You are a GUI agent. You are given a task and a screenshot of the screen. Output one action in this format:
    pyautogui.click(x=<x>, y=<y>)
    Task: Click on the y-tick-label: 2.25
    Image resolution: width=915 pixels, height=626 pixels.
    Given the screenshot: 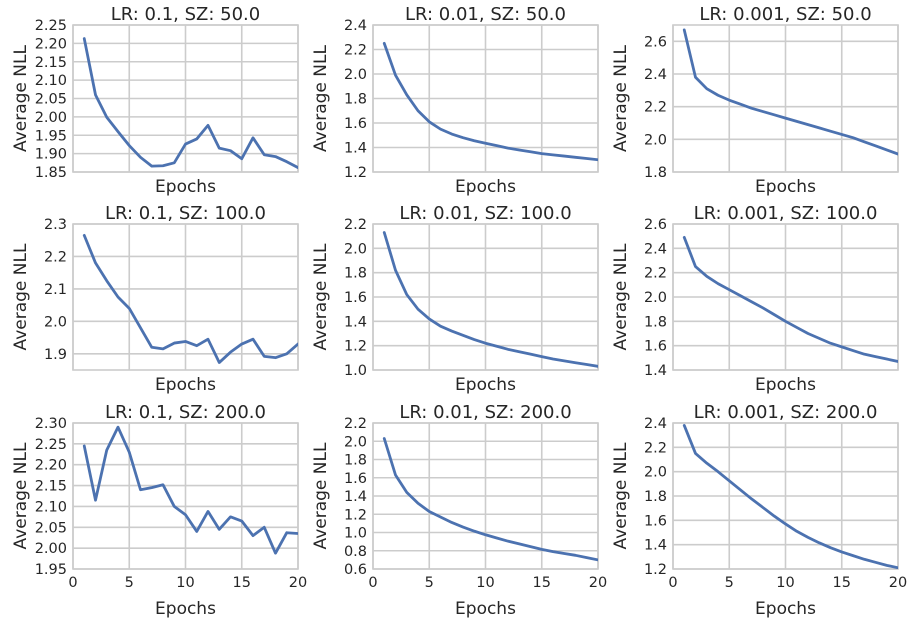 What is the action you would take?
    pyautogui.click(x=51, y=26)
    